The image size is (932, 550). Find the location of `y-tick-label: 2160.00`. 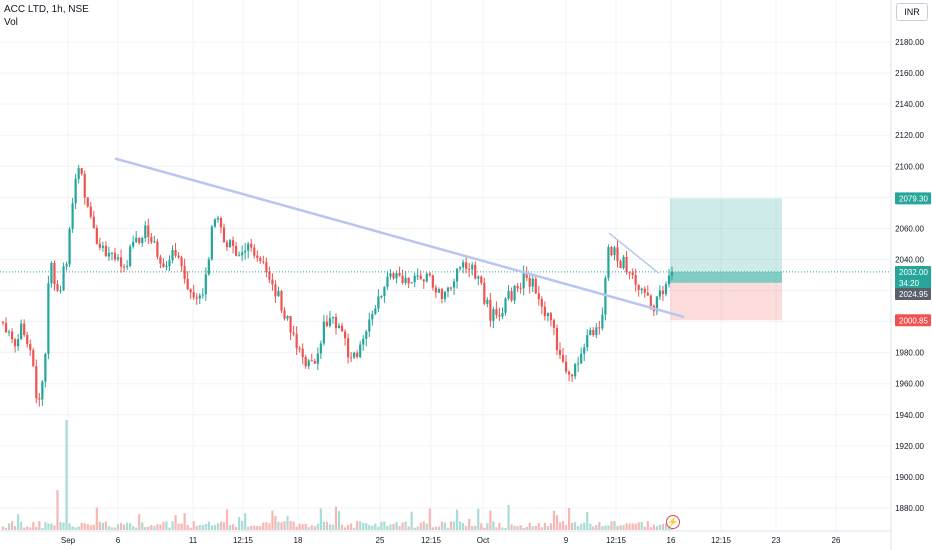

y-tick-label: 2160.00 is located at coordinates (909, 73).